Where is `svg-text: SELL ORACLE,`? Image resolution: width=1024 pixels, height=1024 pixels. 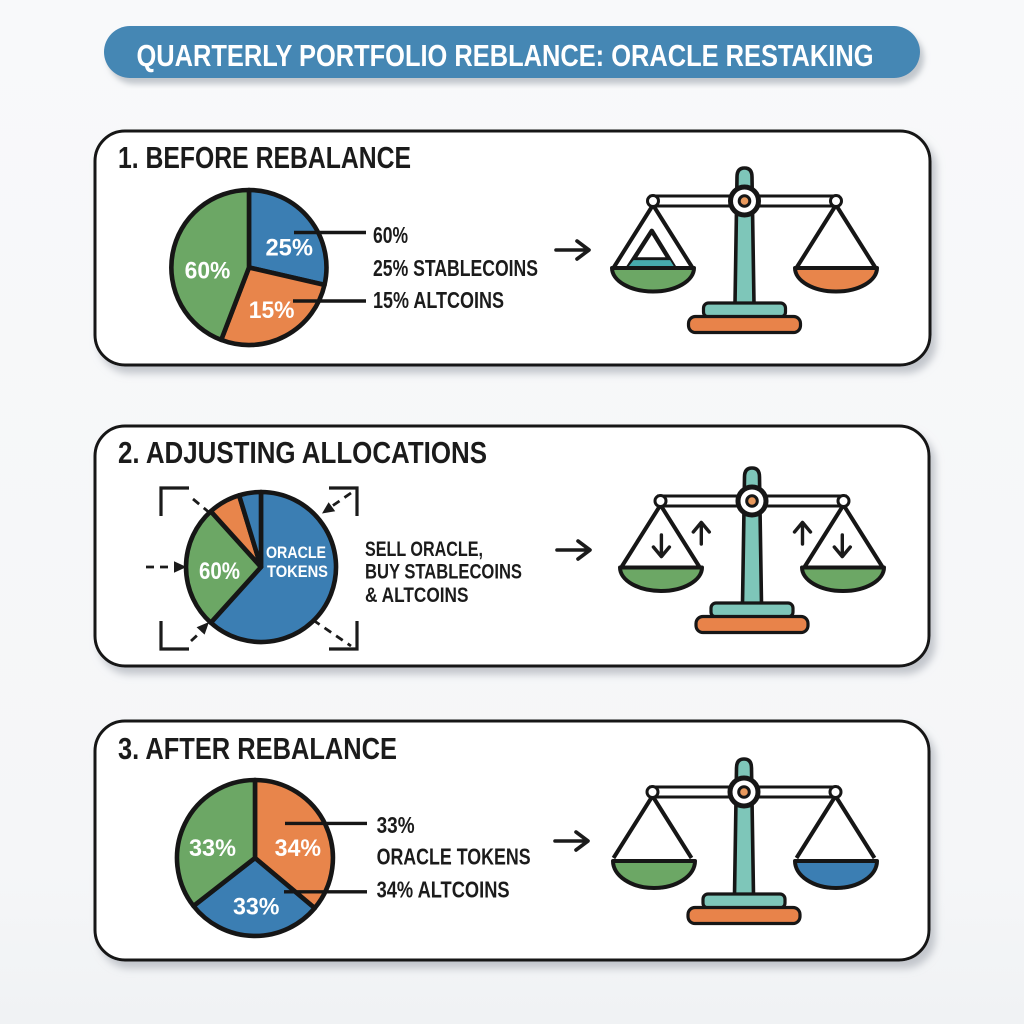 svg-text: SELL ORACLE, is located at coordinates (424, 549).